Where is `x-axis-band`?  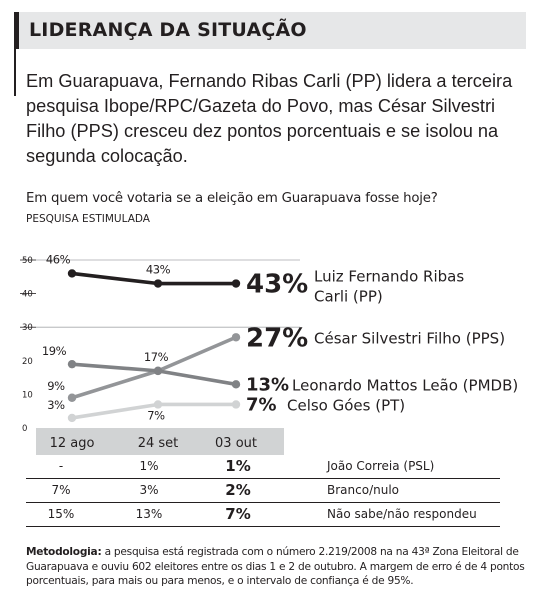 x-axis-band is located at coordinates (160, 441).